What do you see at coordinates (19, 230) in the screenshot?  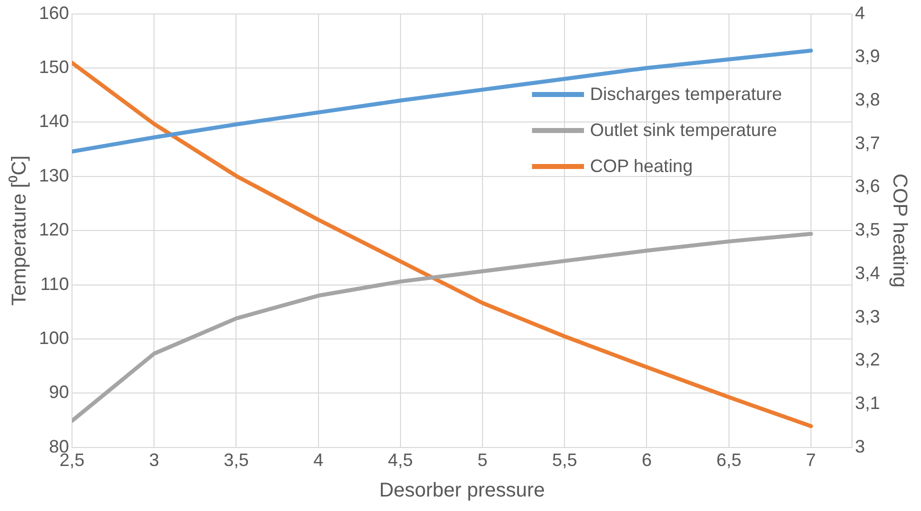 I see `y-axis-title: Temperature [⁰C]` at bounding box center [19, 230].